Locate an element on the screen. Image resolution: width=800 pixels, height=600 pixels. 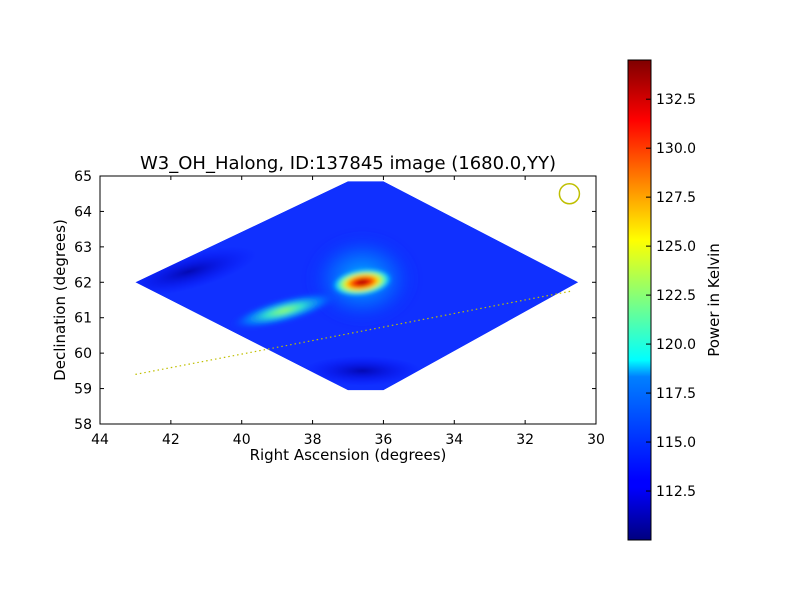
x-tick-label: 42 is located at coordinates (171, 440).